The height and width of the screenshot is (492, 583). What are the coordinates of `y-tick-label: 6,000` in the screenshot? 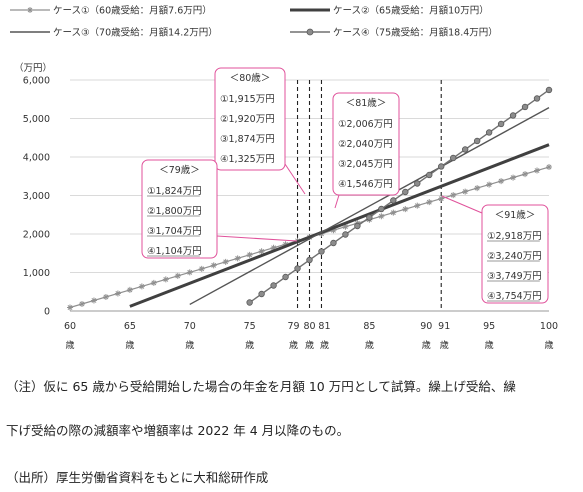 It's located at (36, 81).